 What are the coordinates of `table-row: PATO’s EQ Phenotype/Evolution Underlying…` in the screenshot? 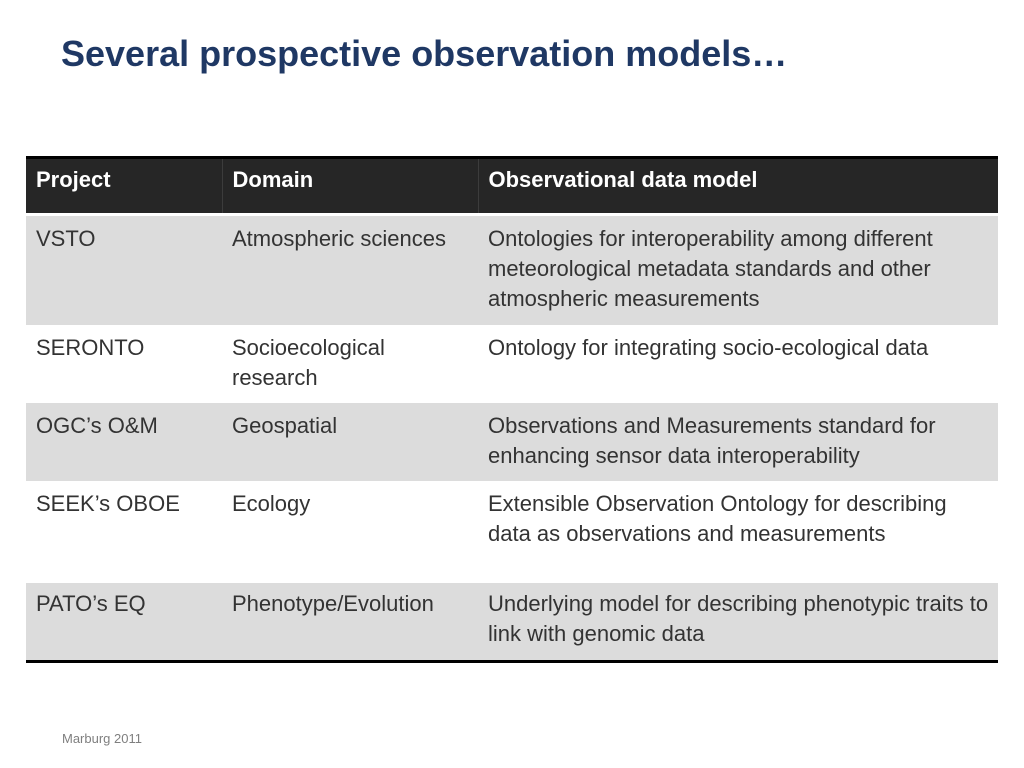 It's located at (512, 622).